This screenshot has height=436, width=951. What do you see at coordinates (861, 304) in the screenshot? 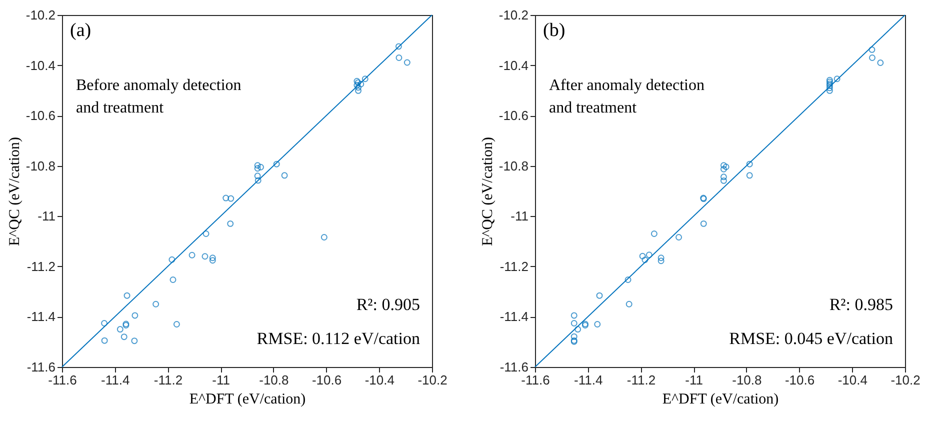
I see `annotation: R²: 0.985` at bounding box center [861, 304].